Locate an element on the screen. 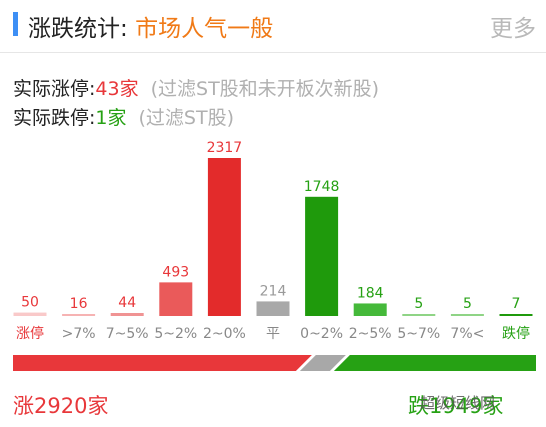  value-label-7: 184 is located at coordinates (370, 293).